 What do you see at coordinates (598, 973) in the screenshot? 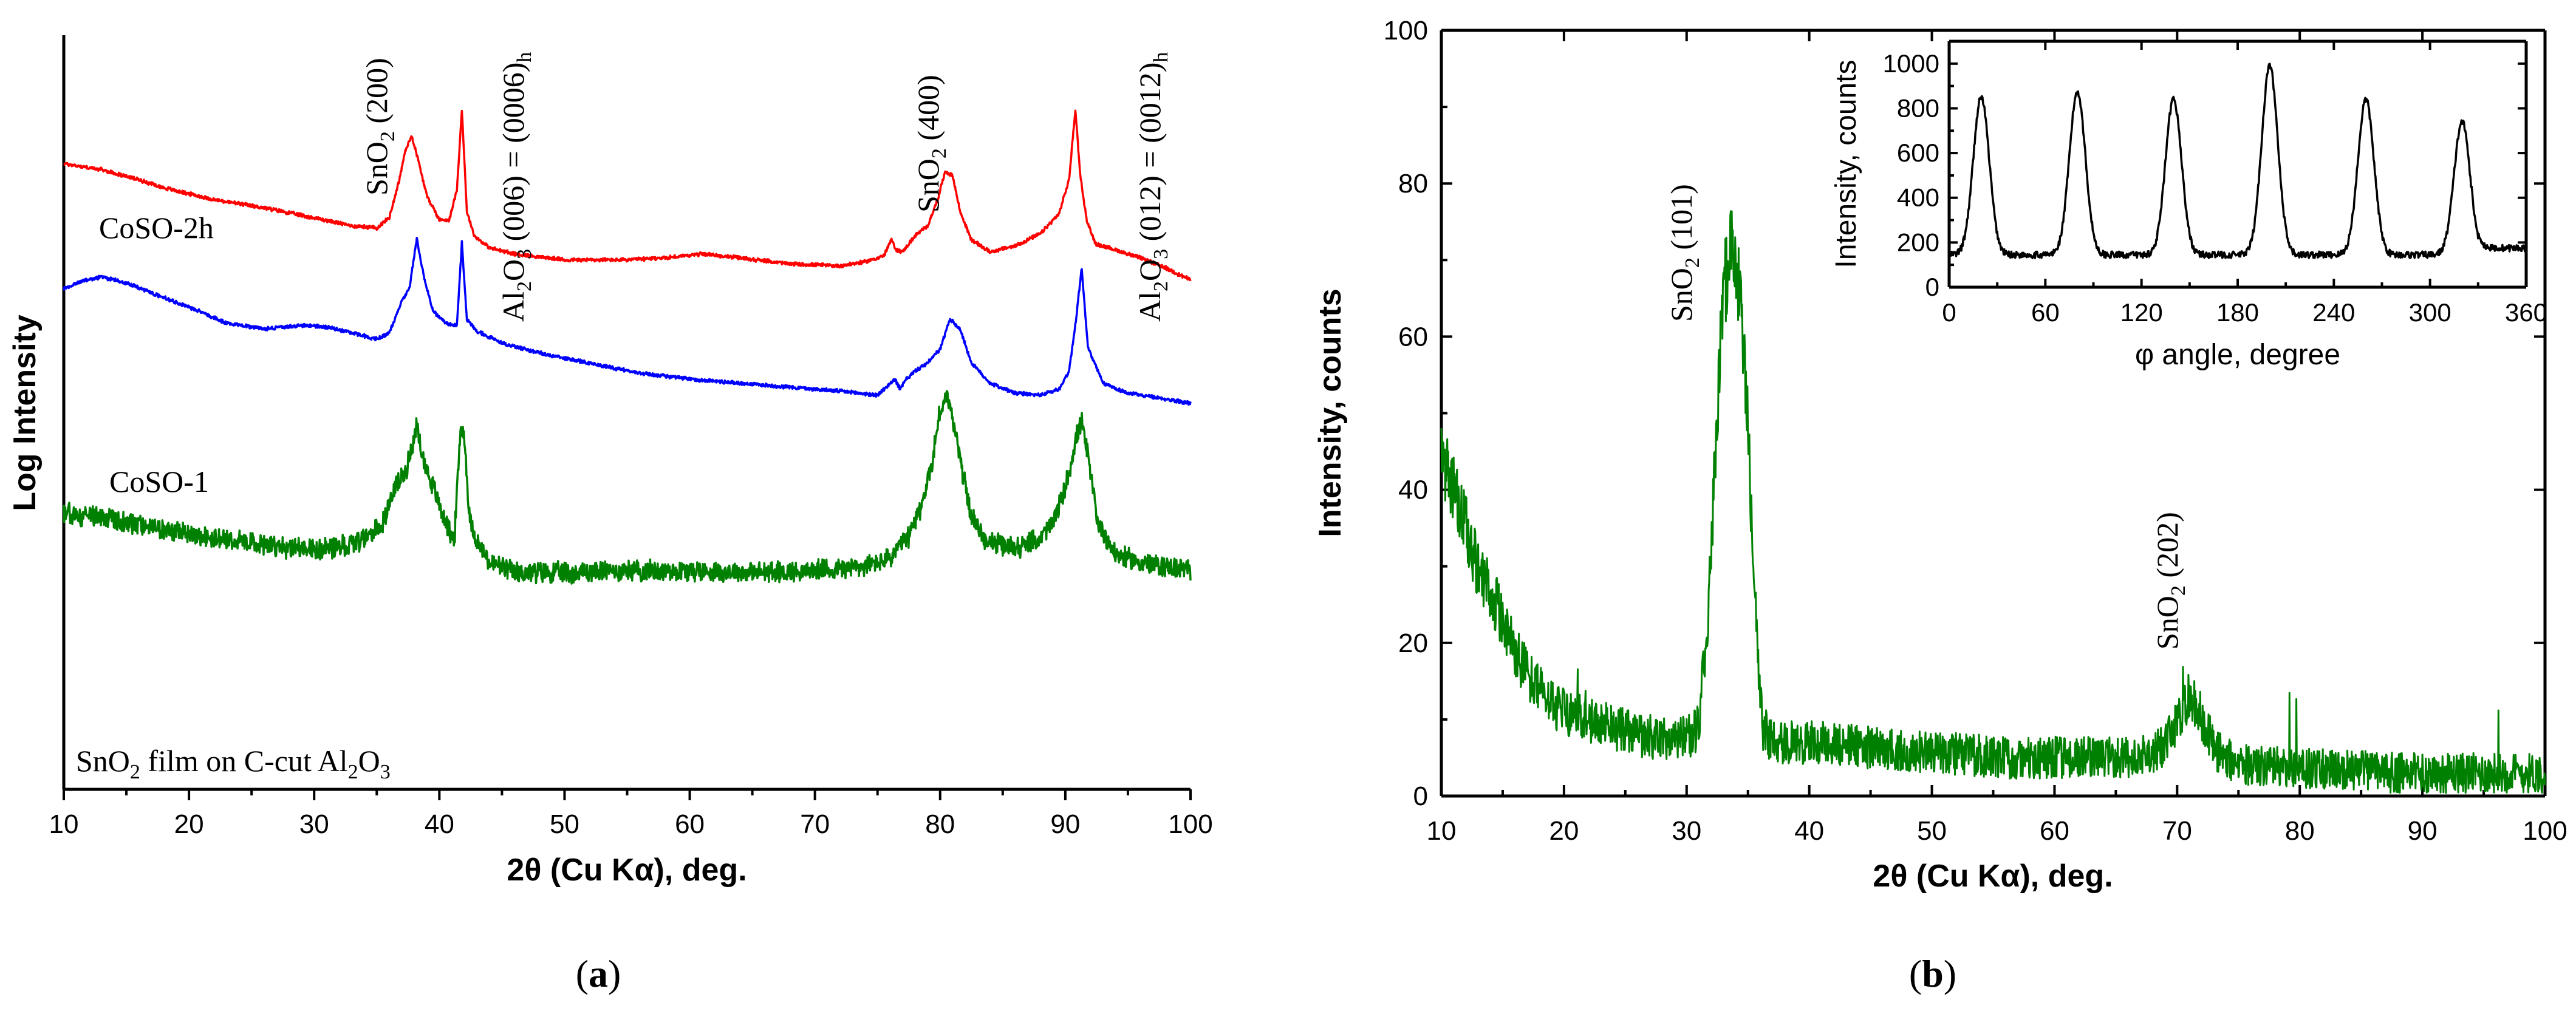
I see `caption-a: (a)` at bounding box center [598, 973].